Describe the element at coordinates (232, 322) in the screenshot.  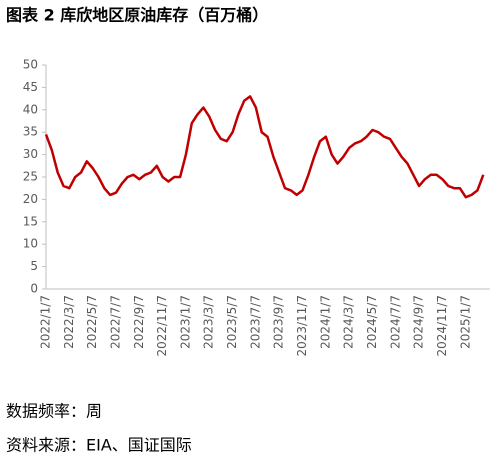
I see `x-tick-label: 2023/5/7` at that location.